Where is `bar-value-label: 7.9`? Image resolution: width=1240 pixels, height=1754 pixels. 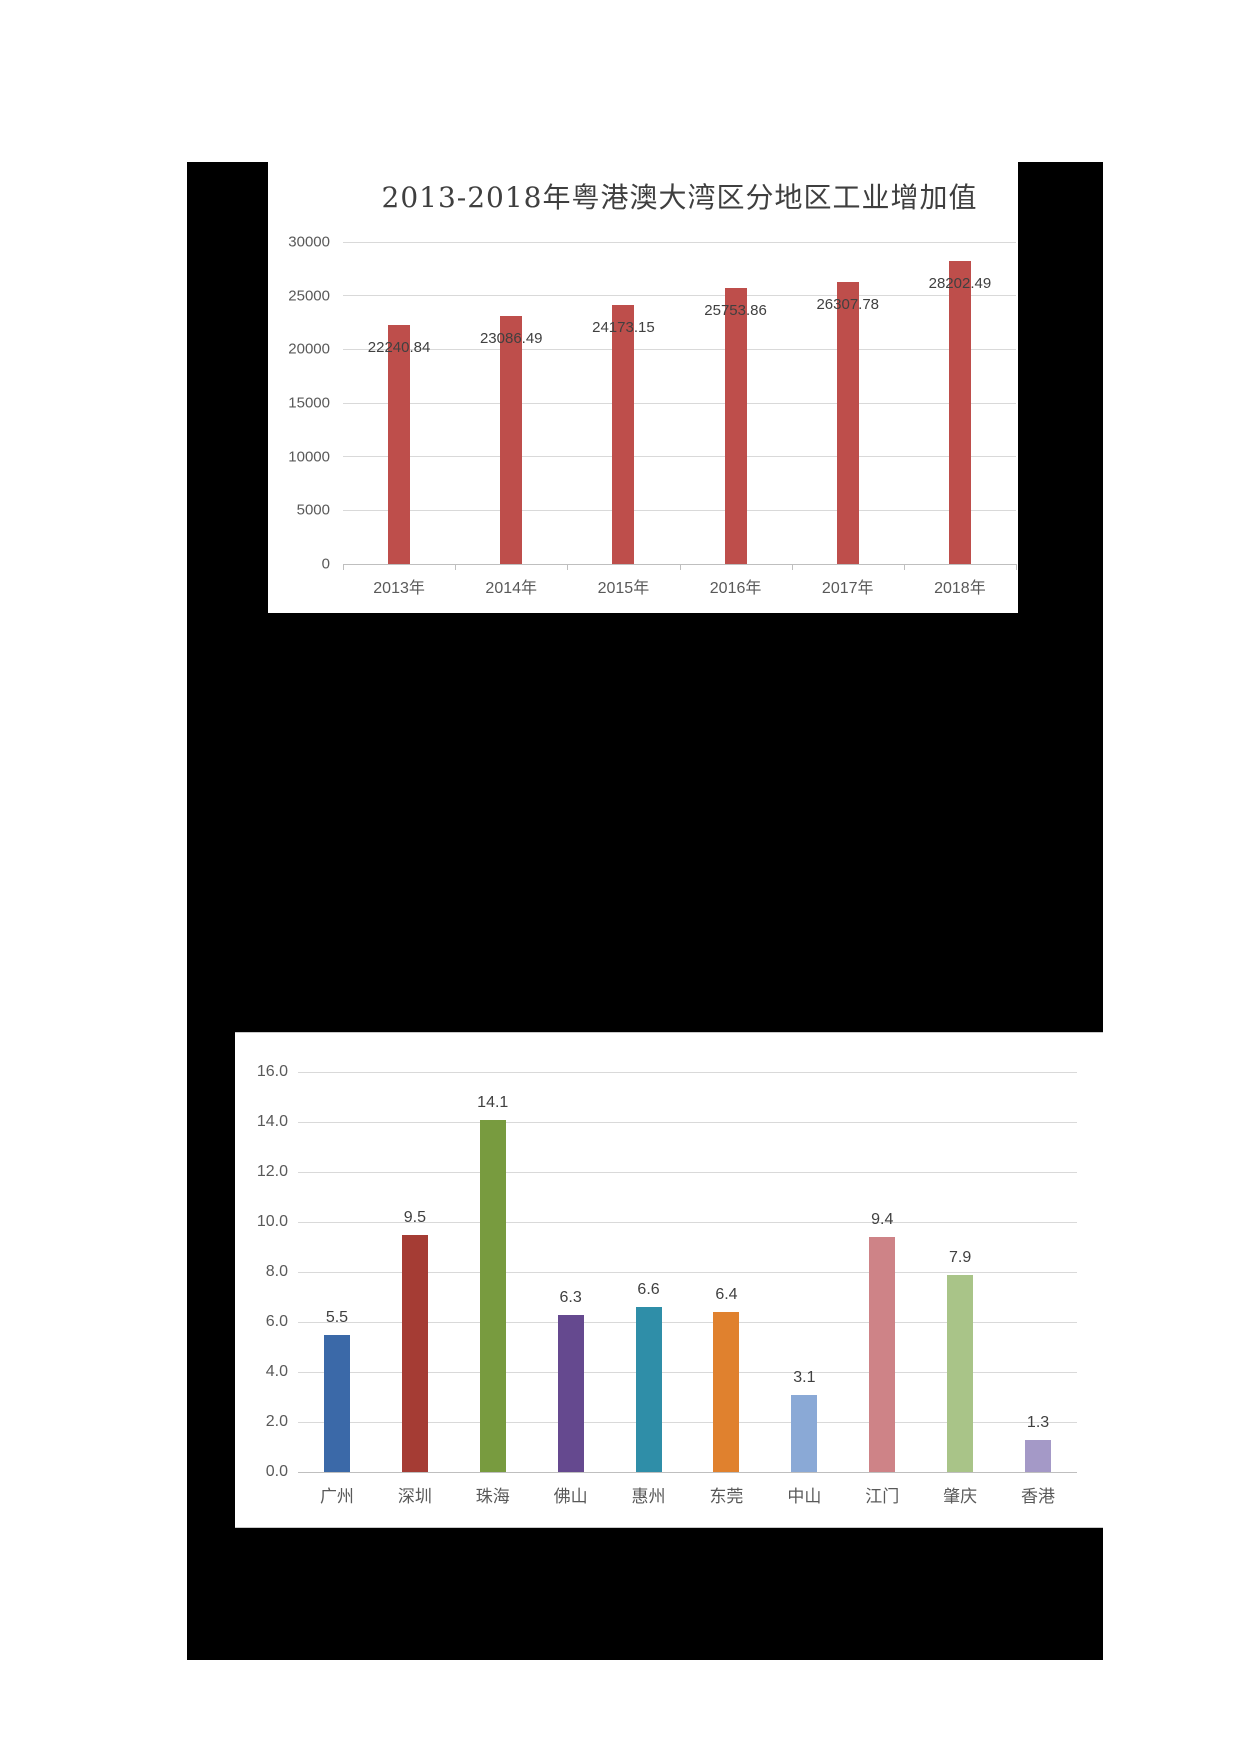
bar-value-label: 7.9 is located at coordinates (960, 1257).